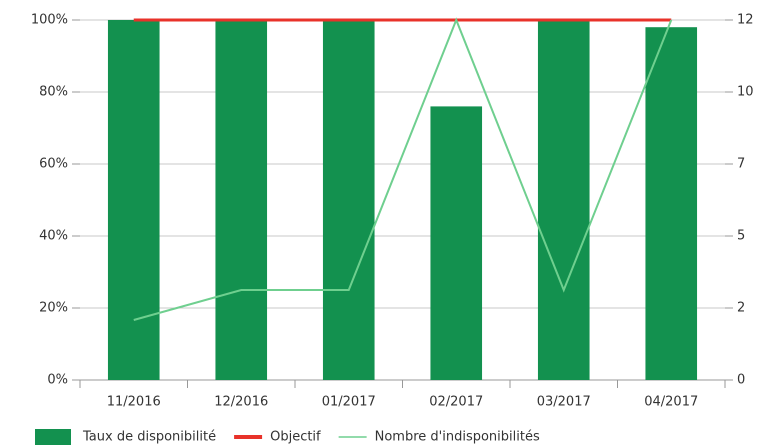 The image size is (773, 448). I want to click on x-tick-label: 01/2017, so click(349, 402).